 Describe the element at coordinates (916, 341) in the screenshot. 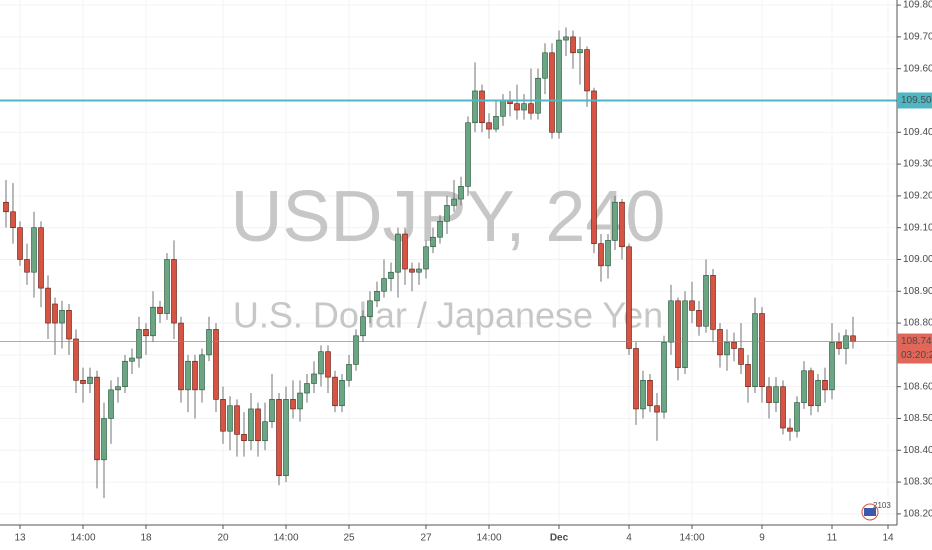

I see `last-price-label: 108.742` at that location.